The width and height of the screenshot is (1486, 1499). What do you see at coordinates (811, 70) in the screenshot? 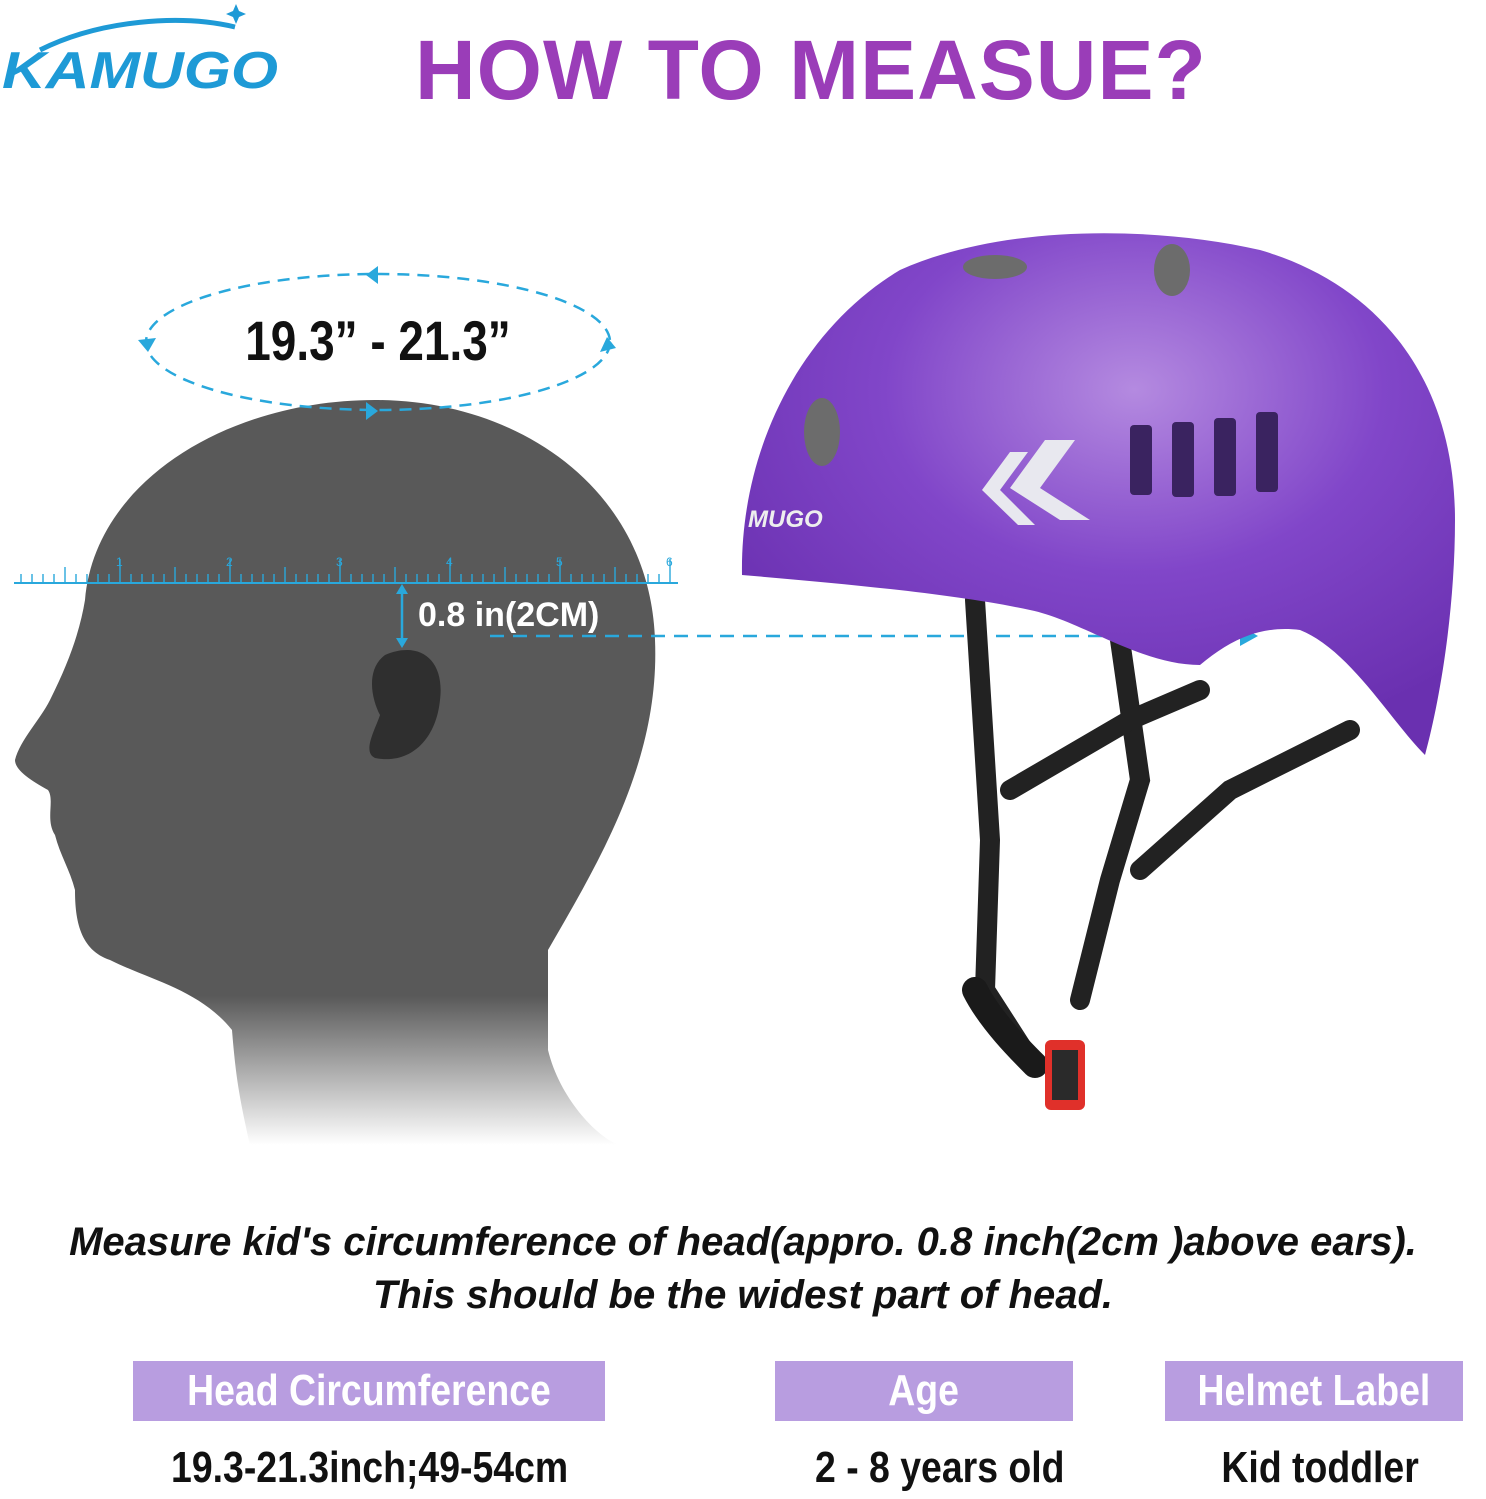
I see `page-title: HOW TO MEASUE?` at bounding box center [811, 70].